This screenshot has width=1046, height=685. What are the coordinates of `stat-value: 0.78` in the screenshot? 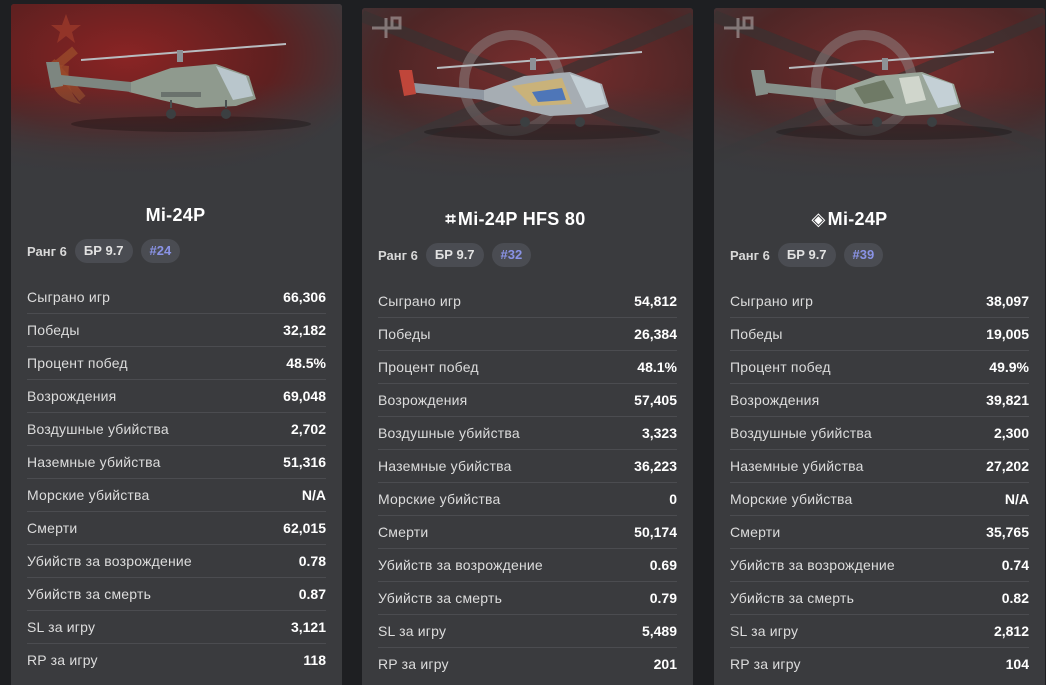 It's located at (312, 561).